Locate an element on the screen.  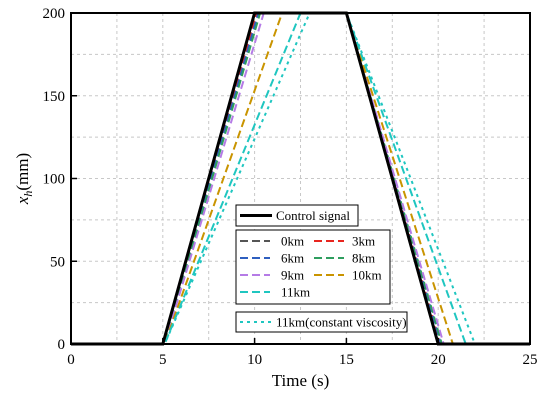
legend-label: 9km is located at coordinates (292, 275).